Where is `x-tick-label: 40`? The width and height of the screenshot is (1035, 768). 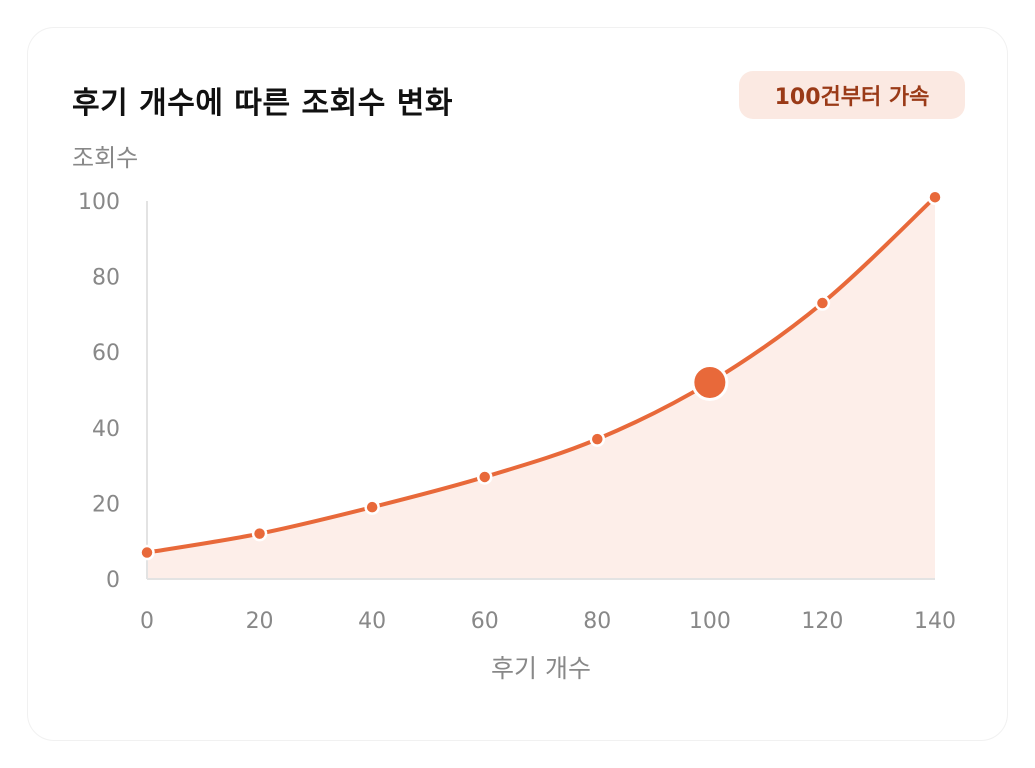 x-tick-label: 40 is located at coordinates (372, 621).